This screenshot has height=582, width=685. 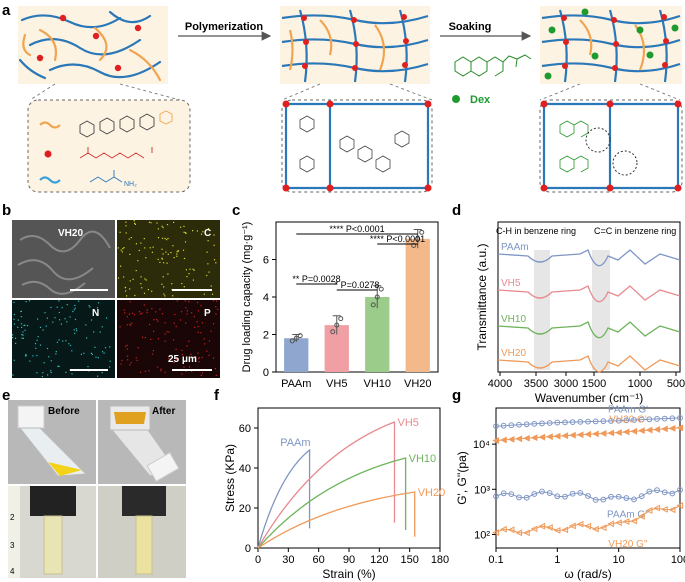 I want to click on chart-d-xtick-label: 1000, so click(x=640, y=384).